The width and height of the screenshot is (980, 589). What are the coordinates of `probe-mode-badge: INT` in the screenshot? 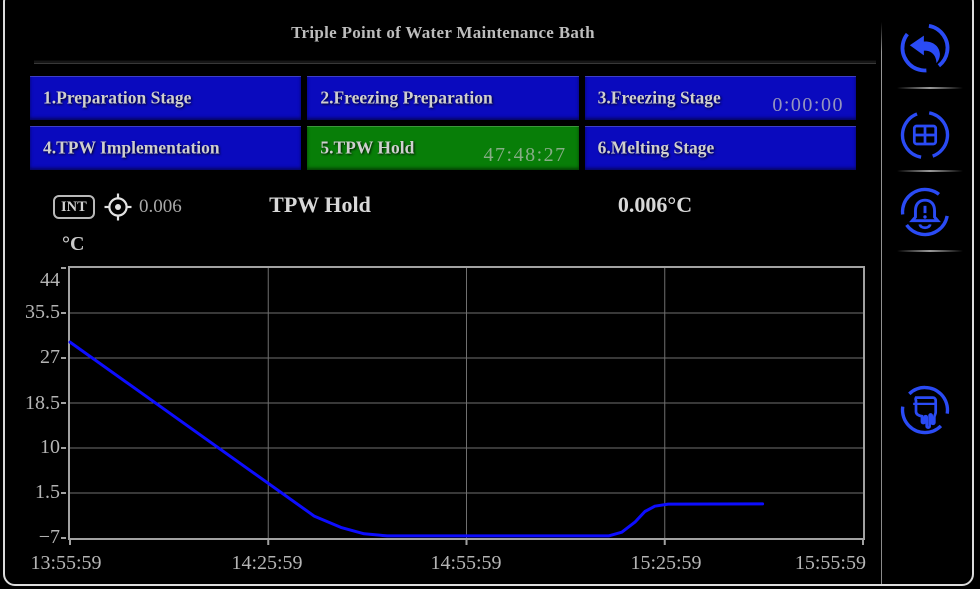 It's located at (74, 207).